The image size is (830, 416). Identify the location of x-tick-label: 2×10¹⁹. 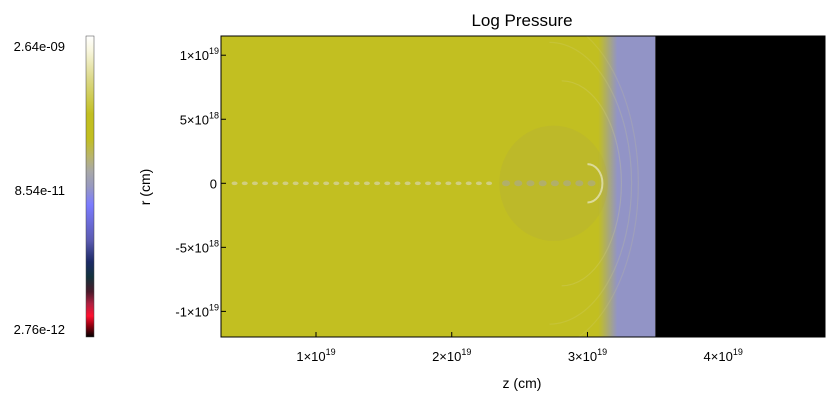
(451, 355).